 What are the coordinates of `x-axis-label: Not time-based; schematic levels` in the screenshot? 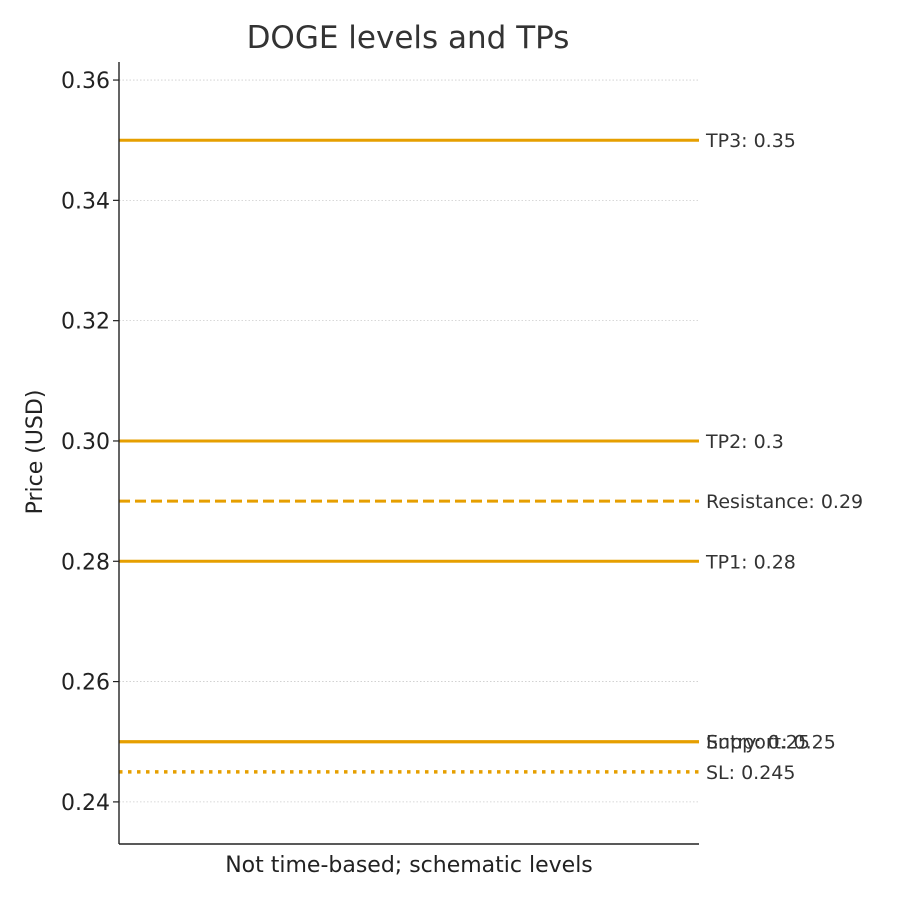 It's located at (409, 865).